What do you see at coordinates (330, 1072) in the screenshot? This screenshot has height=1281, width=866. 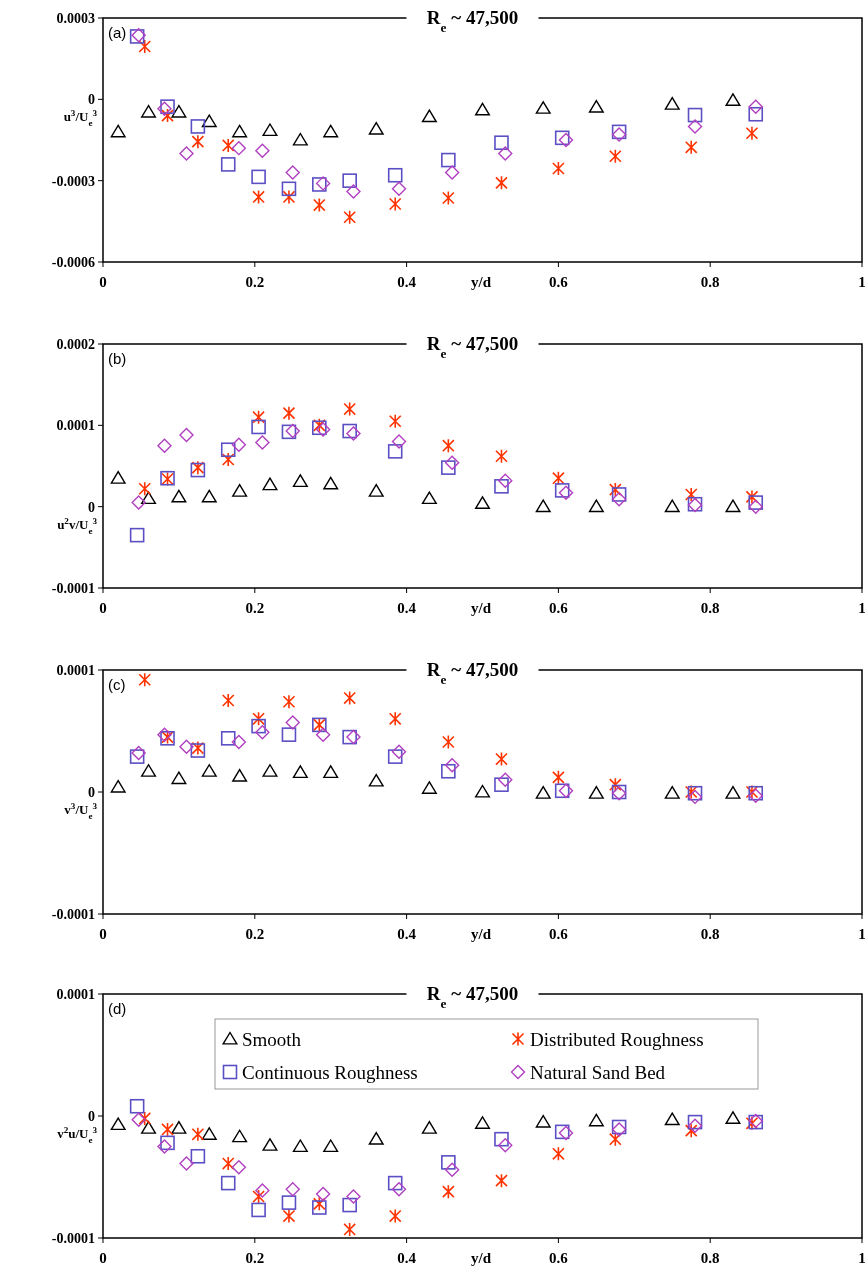 I see `legend-label: Continuous Roughness` at bounding box center [330, 1072].